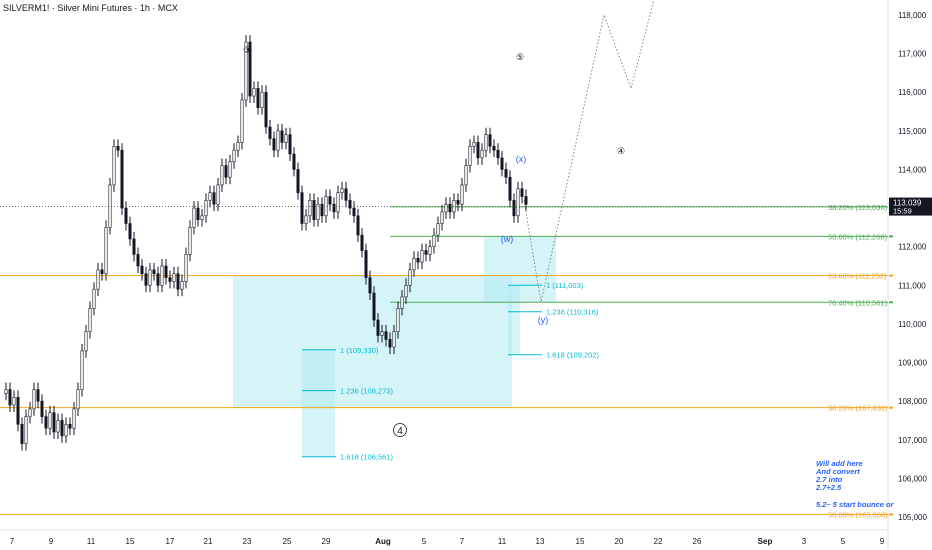  I want to click on time-tick-label: 7, so click(12, 541).